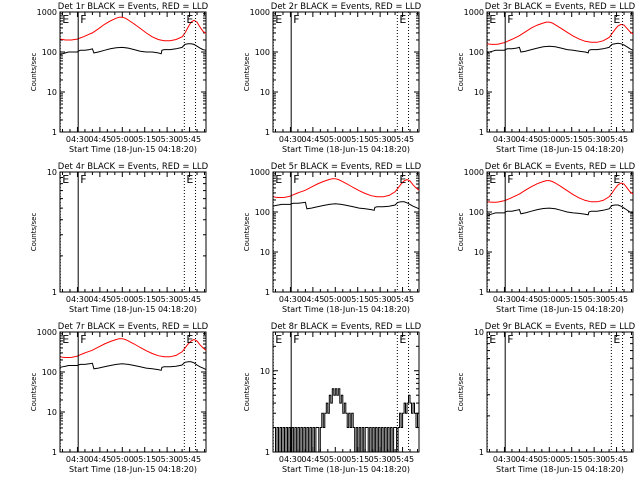 This screenshot has width=640, height=480. I want to click on chart-title: Det 9r BLACK = Events, RED = LLD, so click(560, 327).